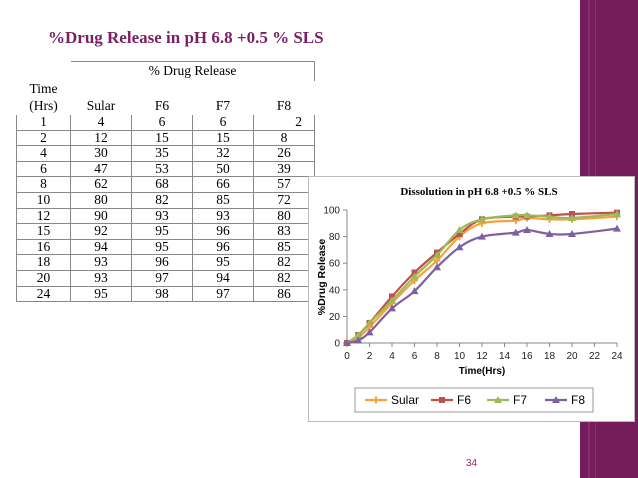 This screenshot has height=478, width=638. I want to click on series-f8, so click(482, 285).